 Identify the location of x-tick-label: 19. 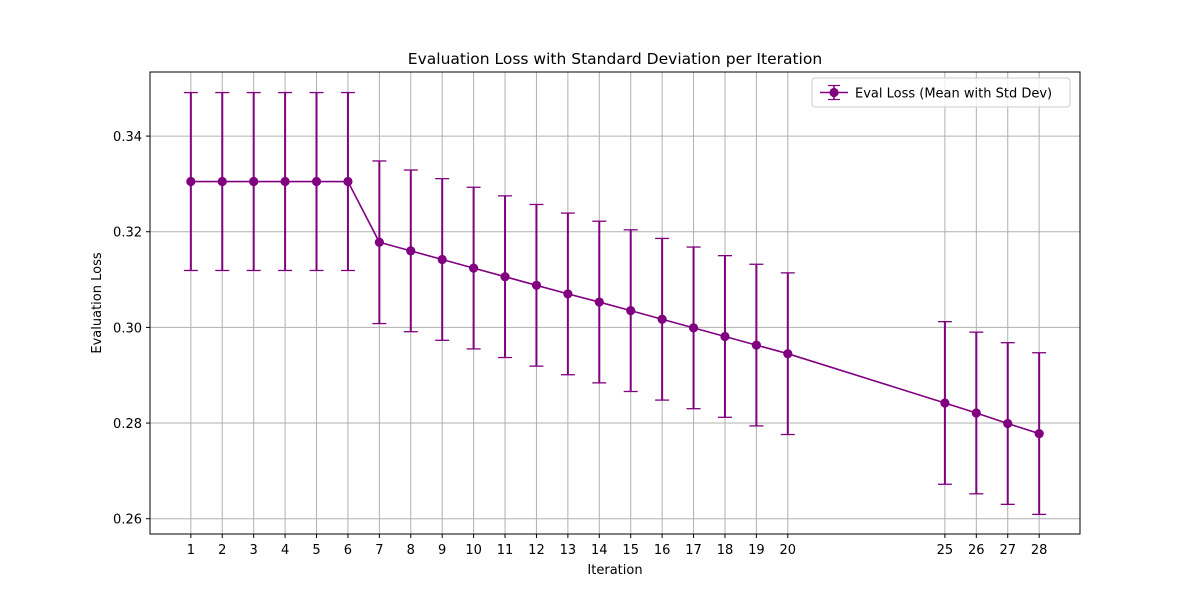
(756, 550).